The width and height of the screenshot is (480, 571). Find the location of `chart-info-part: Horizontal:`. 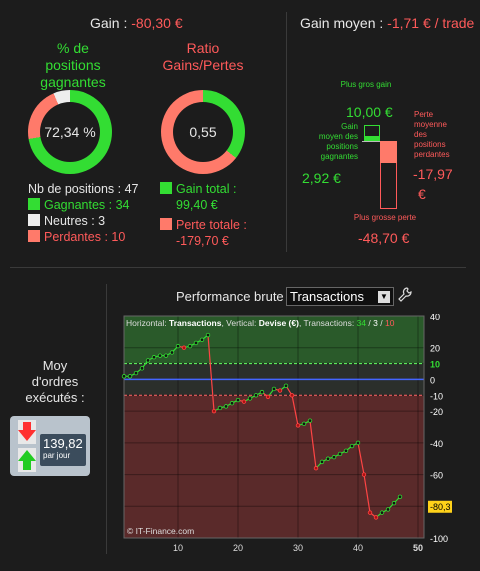

chart-info-part: Horizontal: is located at coordinates (147, 323).